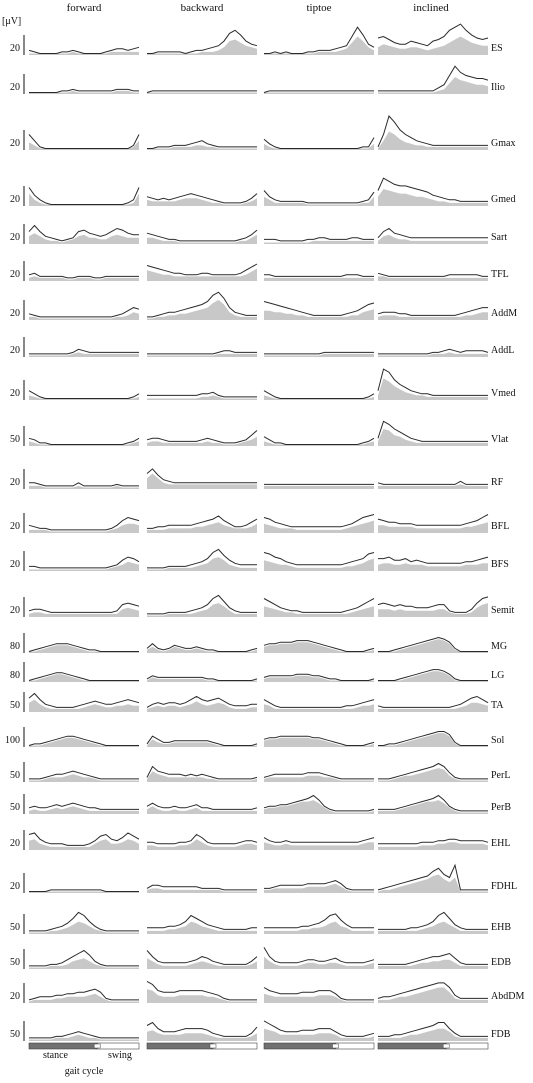  What do you see at coordinates (263, 878) in the screenshot?
I see `row-fdhl: 20 FDHL` at bounding box center [263, 878].